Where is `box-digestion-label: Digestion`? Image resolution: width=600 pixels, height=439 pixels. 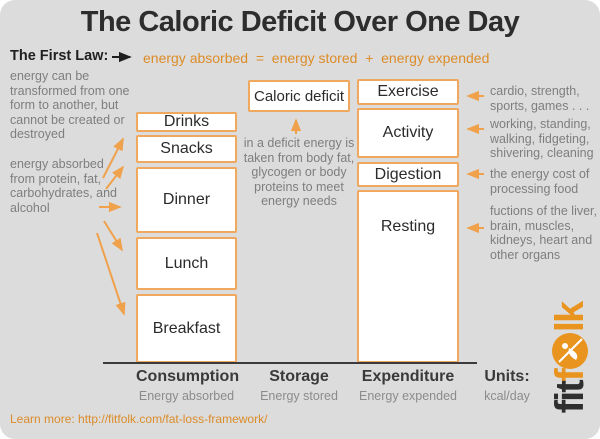 box-digestion-label: Digestion is located at coordinates (408, 174).